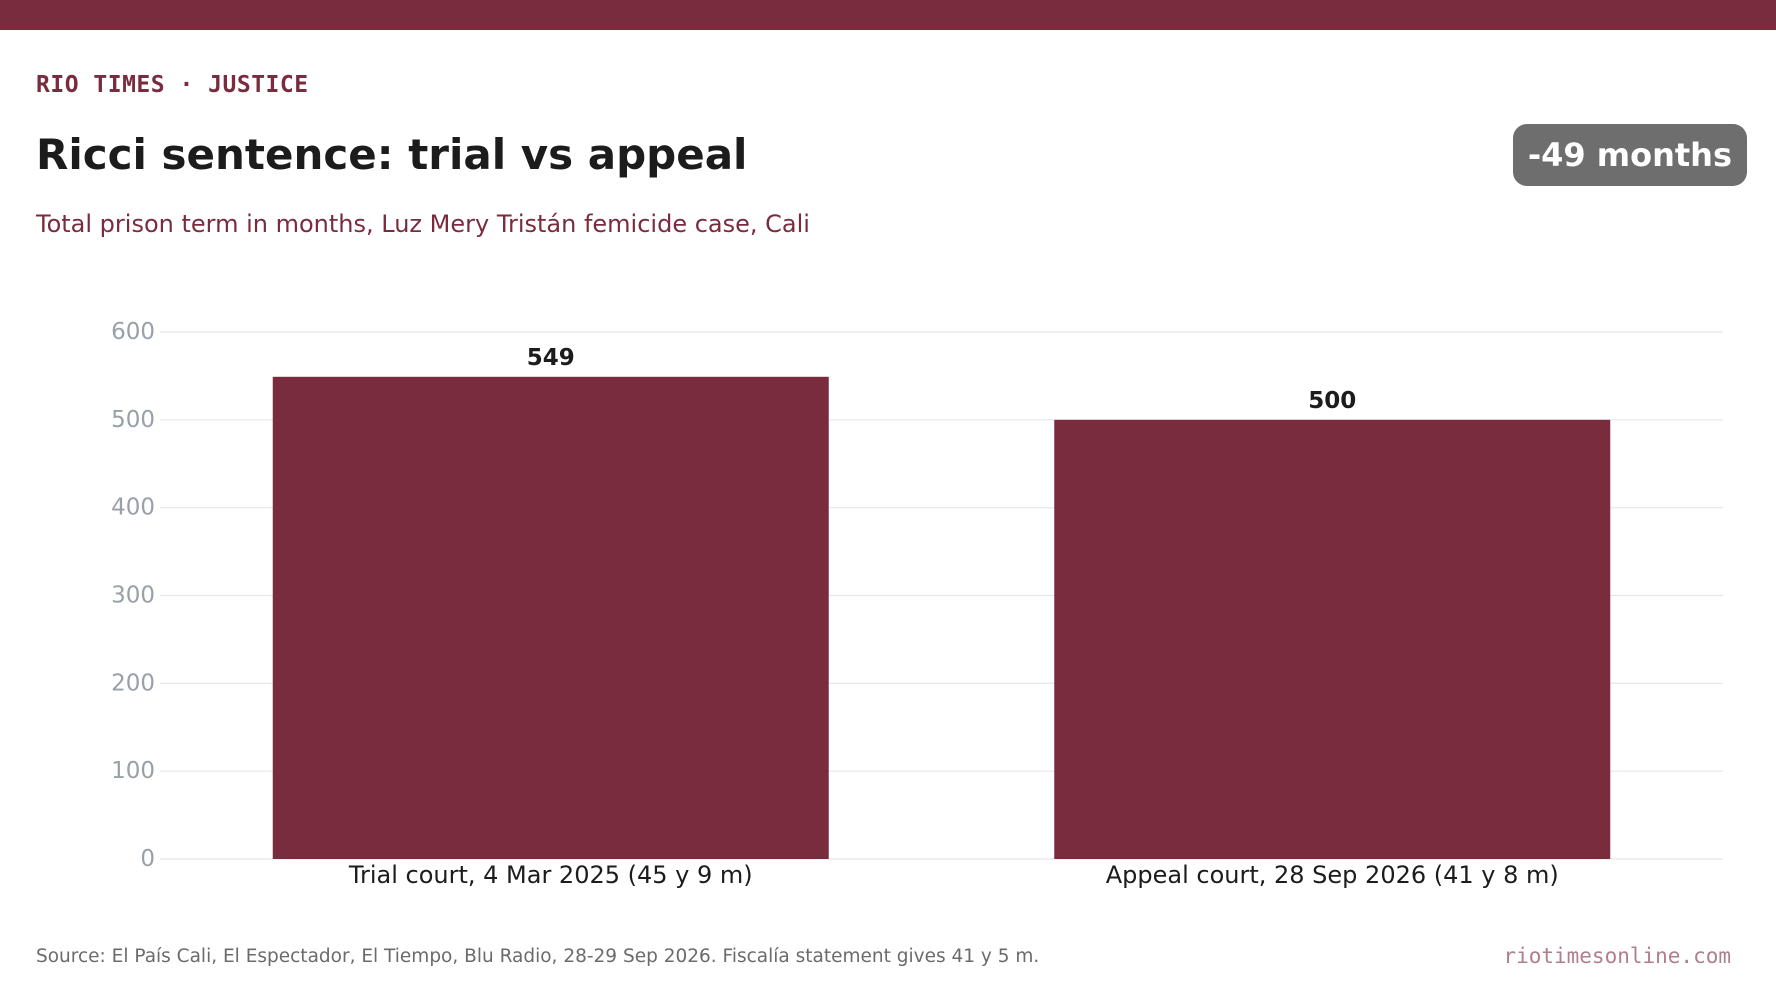  I want to click on y-tick-label: 0, so click(147, 859).